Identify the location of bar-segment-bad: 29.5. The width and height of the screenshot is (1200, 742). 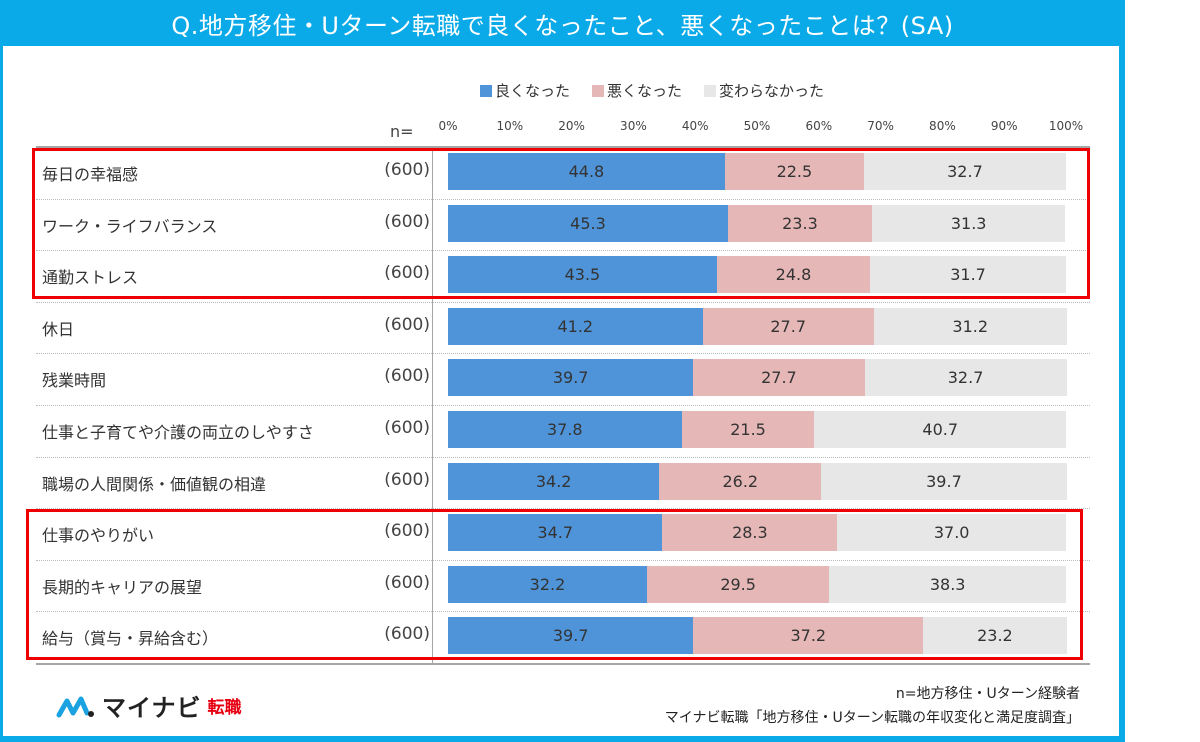
(738, 584).